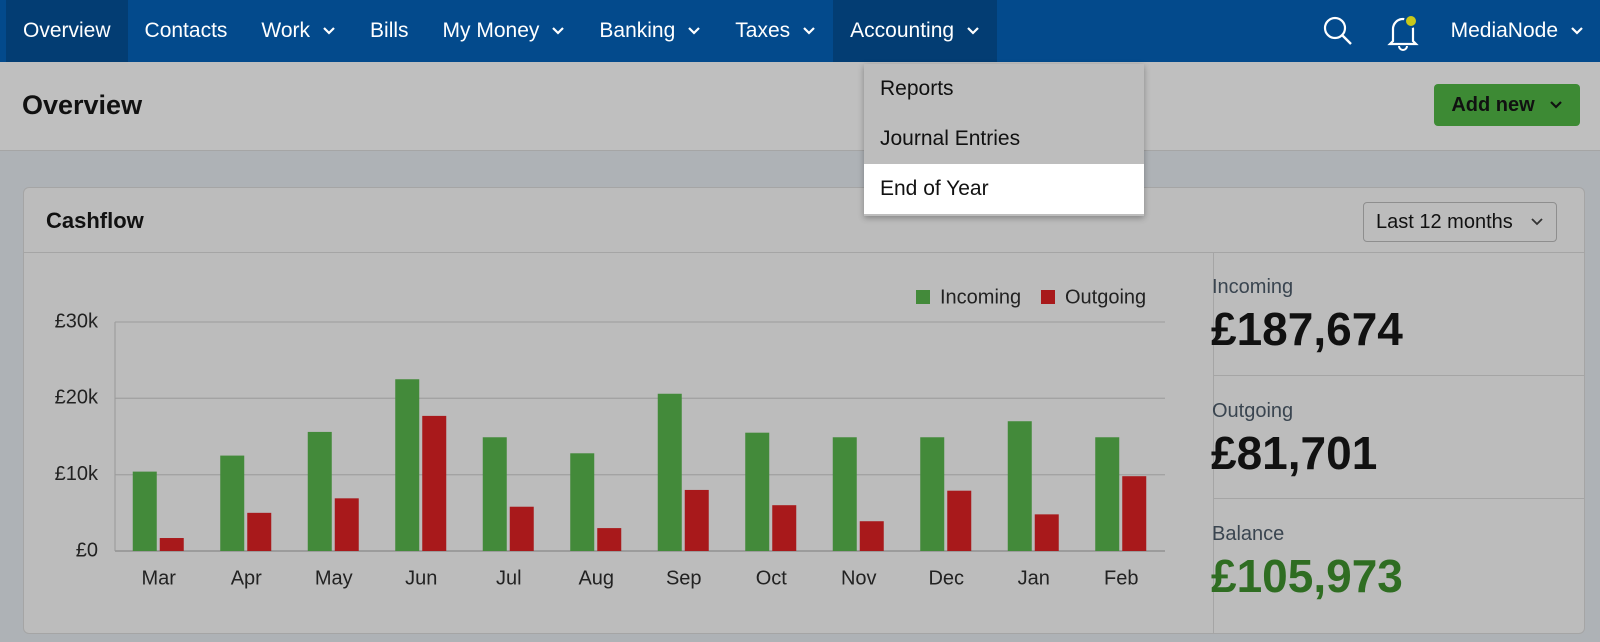 The image size is (1600, 642). I want to click on nav-item: Contacts, so click(186, 31).